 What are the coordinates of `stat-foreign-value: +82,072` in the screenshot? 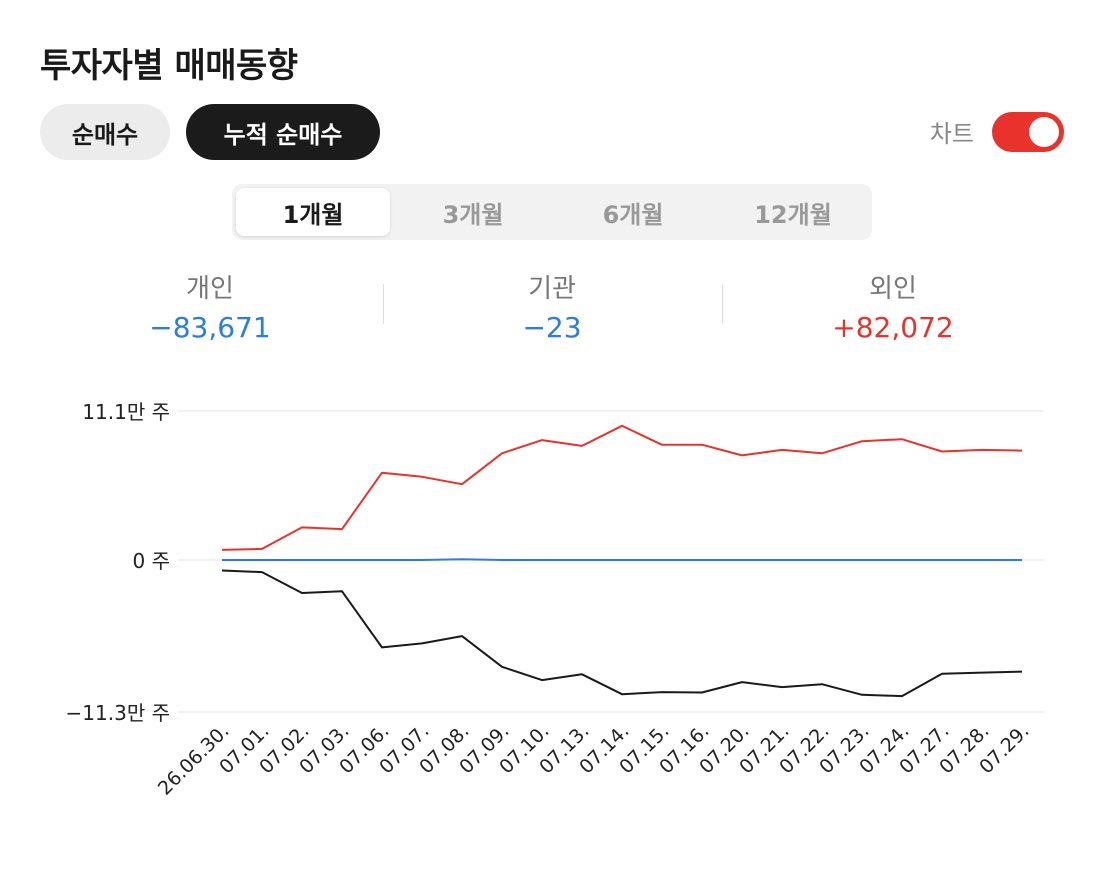 It's located at (893, 327).